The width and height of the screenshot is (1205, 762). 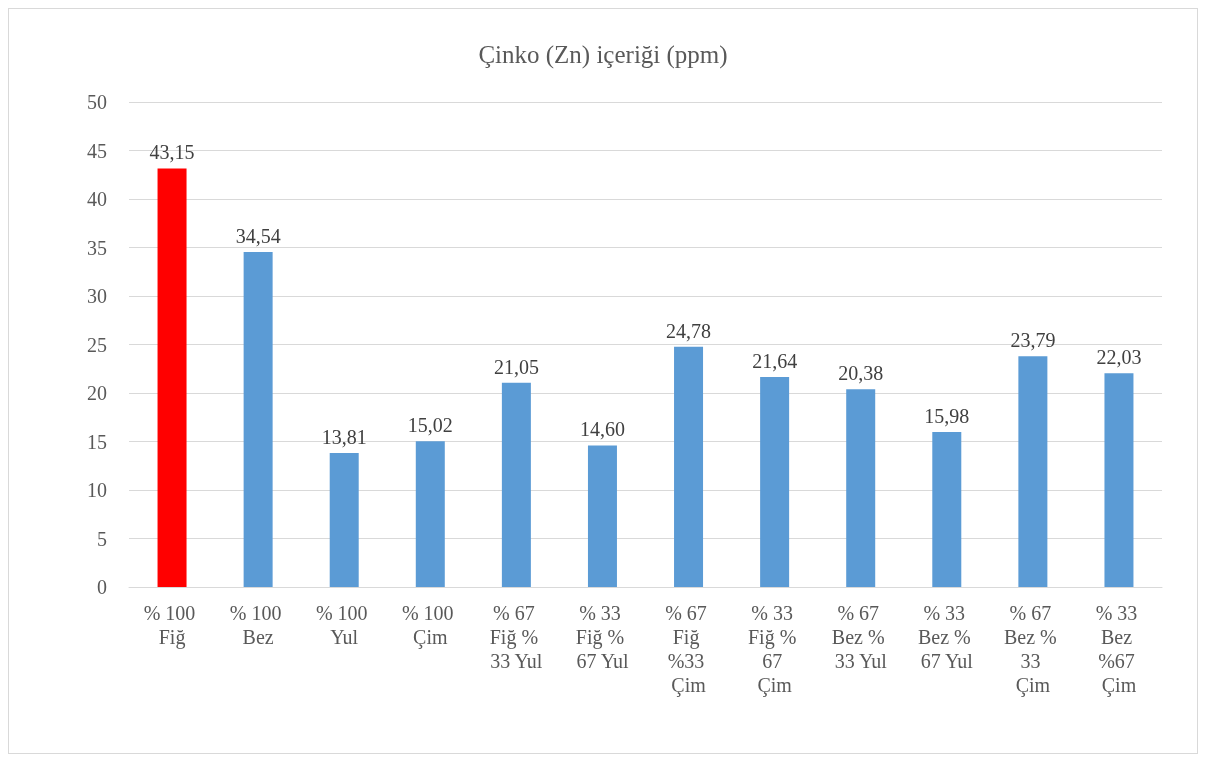 What do you see at coordinates (97, 490) in the screenshot?
I see `y-tick-label: 10` at bounding box center [97, 490].